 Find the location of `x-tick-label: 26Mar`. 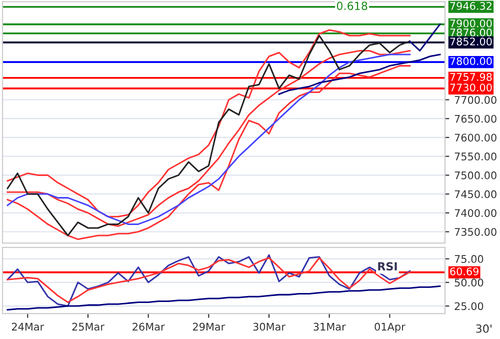

x-tick-label: 26Mar is located at coordinates (148, 326).